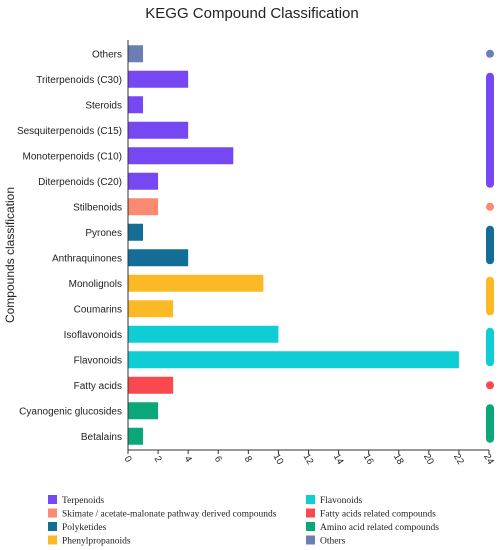  I want to click on legend-label: Polyketides, so click(84, 528).